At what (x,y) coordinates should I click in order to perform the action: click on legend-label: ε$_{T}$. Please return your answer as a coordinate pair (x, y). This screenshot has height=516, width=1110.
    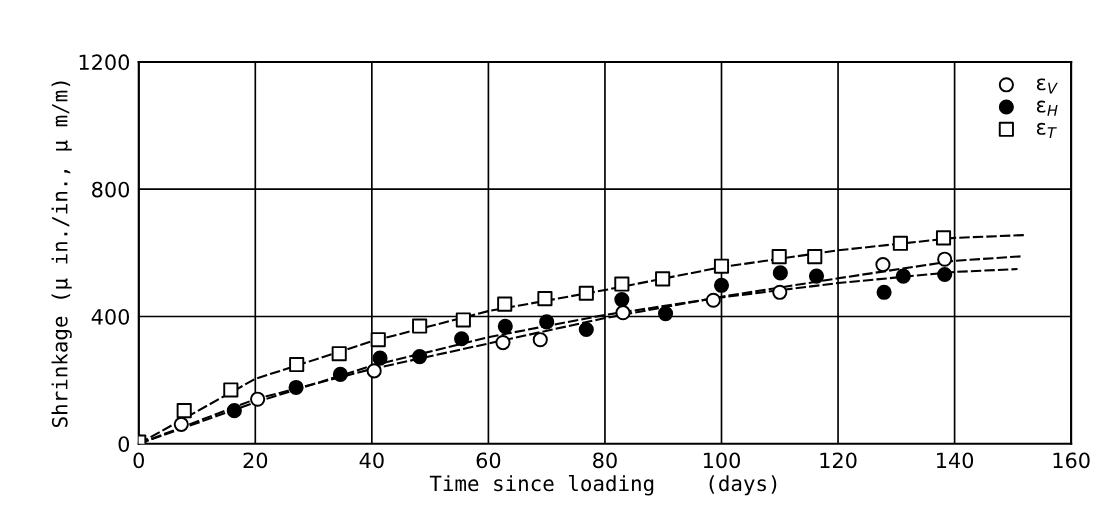
    Looking at the image, I should click on (1046, 130).